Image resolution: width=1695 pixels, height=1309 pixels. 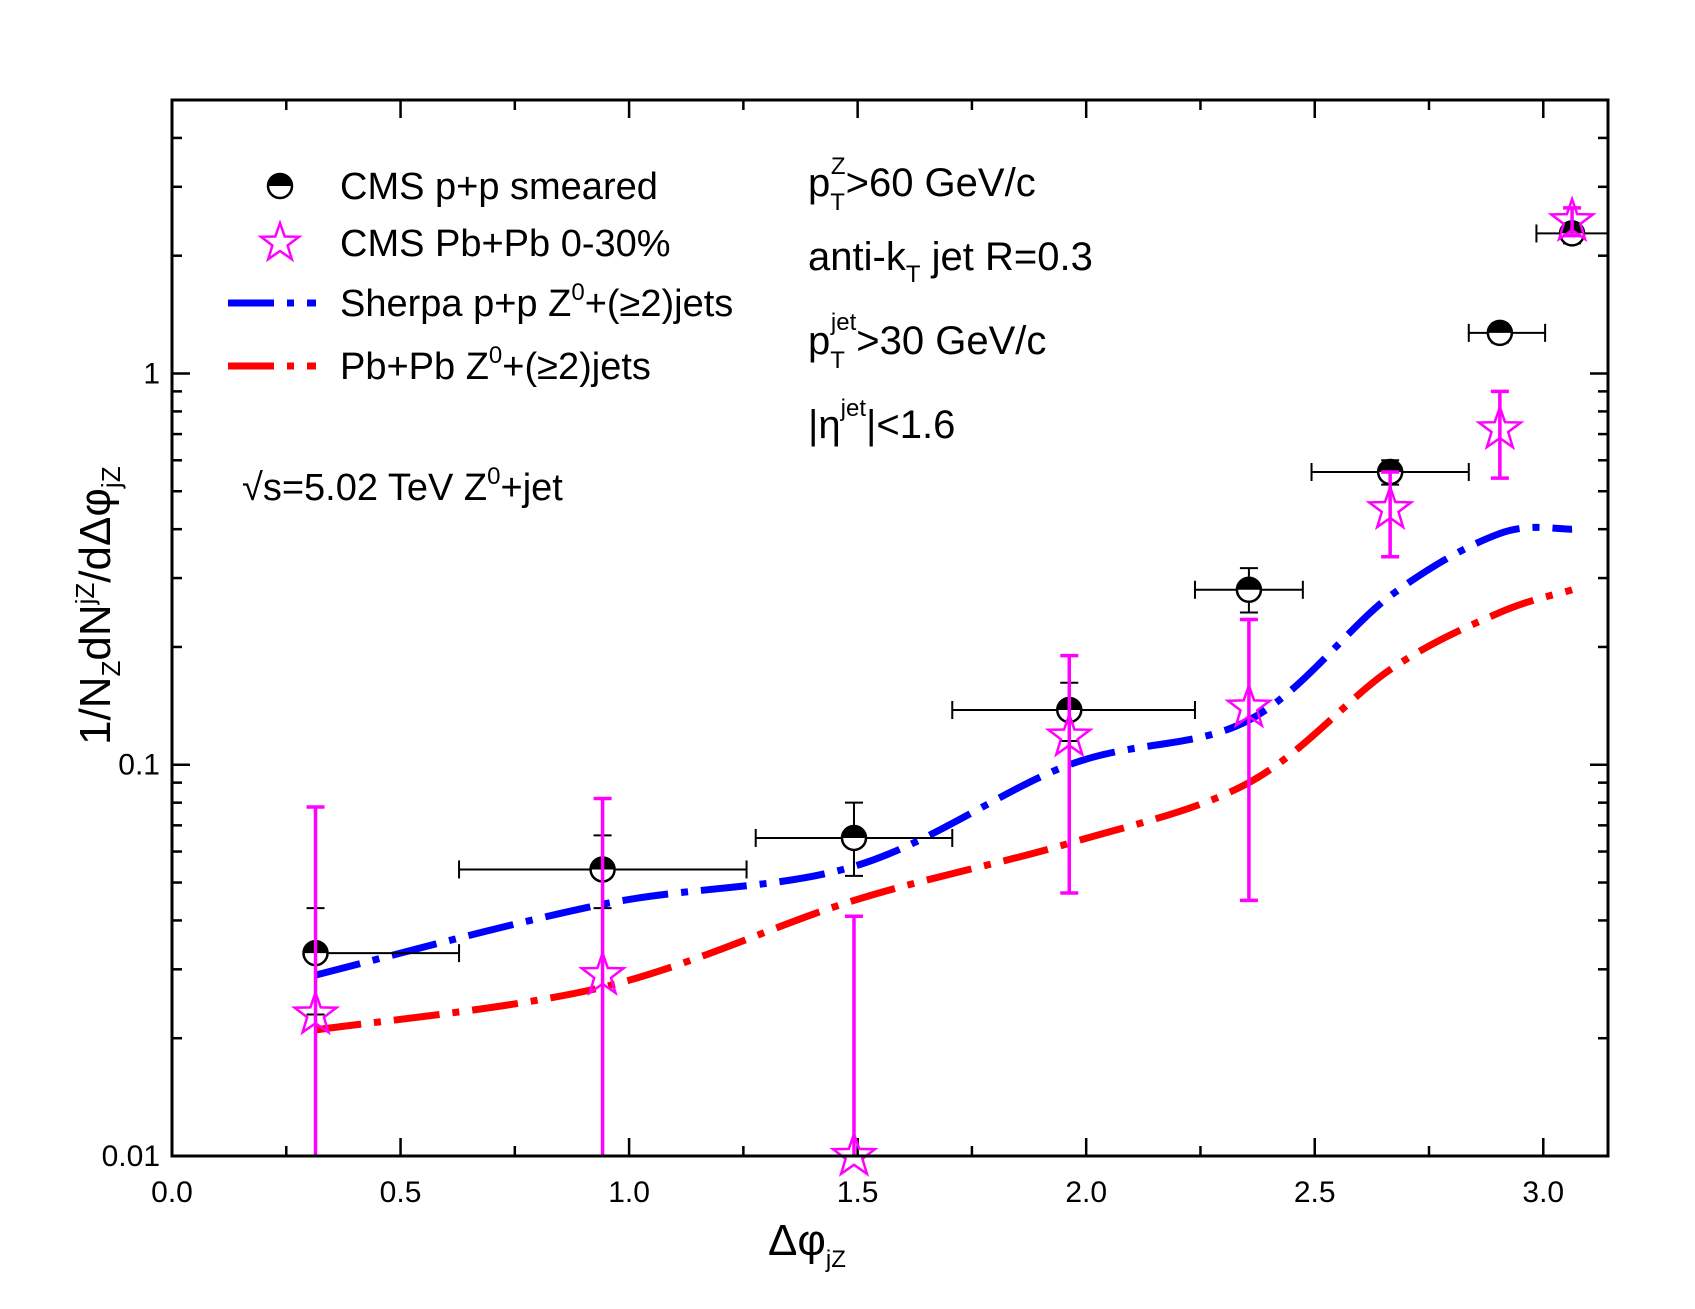 I want to click on y-axis-title-p2: dN, so click(x=95, y=632).